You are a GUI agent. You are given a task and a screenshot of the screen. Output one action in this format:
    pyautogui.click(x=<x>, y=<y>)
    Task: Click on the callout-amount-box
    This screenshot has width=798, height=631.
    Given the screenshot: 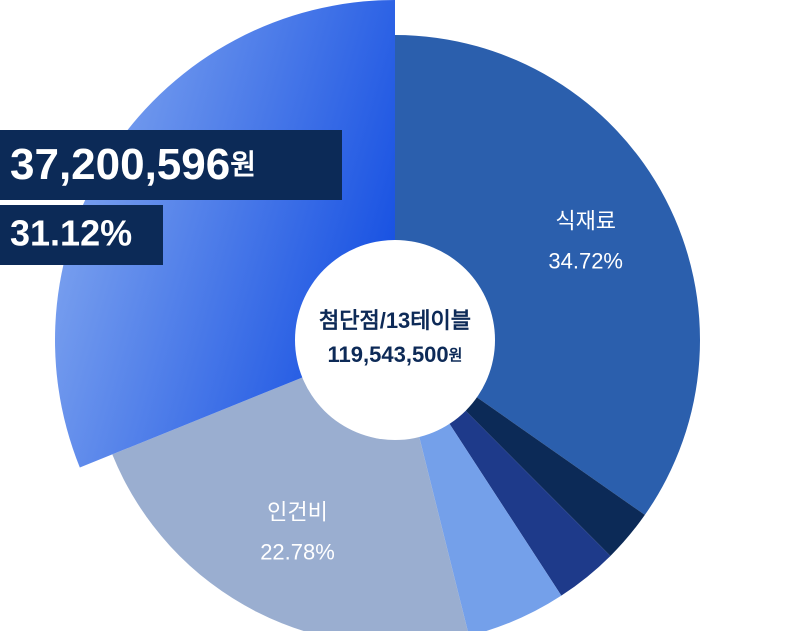 What is the action you would take?
    pyautogui.click(x=171, y=165)
    